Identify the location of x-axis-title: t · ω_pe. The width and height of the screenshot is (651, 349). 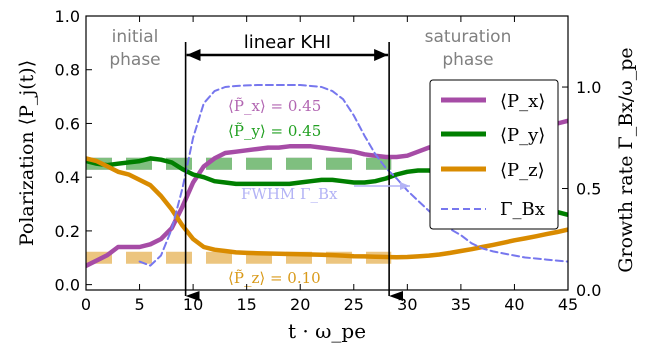
(327, 331).